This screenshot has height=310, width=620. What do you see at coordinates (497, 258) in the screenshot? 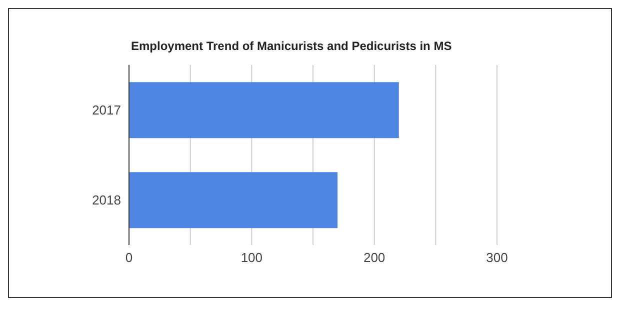
I see `x-tick-label: 300` at bounding box center [497, 258].